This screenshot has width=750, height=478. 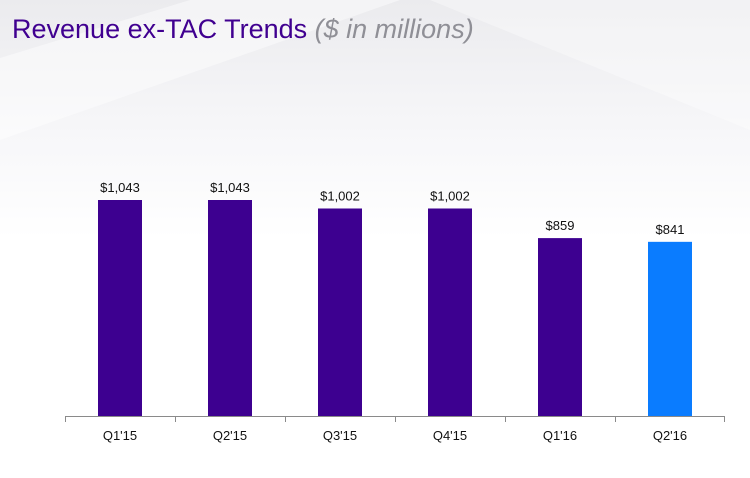 I want to click on bar-value-label-2: $1,002, so click(x=340, y=195).